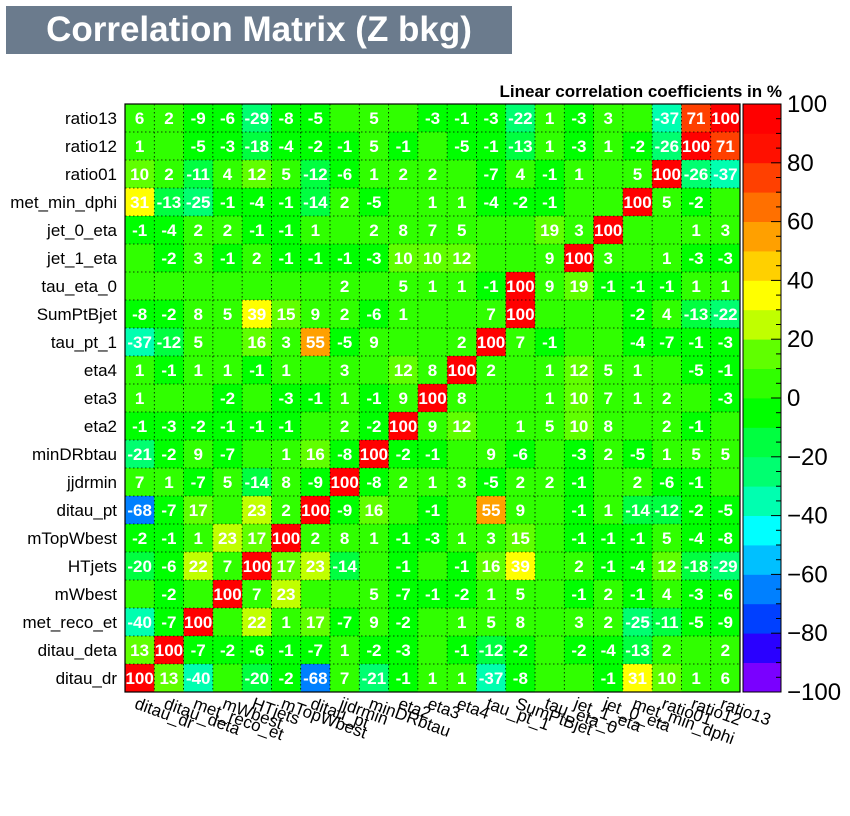 The image size is (850, 816). I want to click on cell-value-label: -68, so click(315, 678).